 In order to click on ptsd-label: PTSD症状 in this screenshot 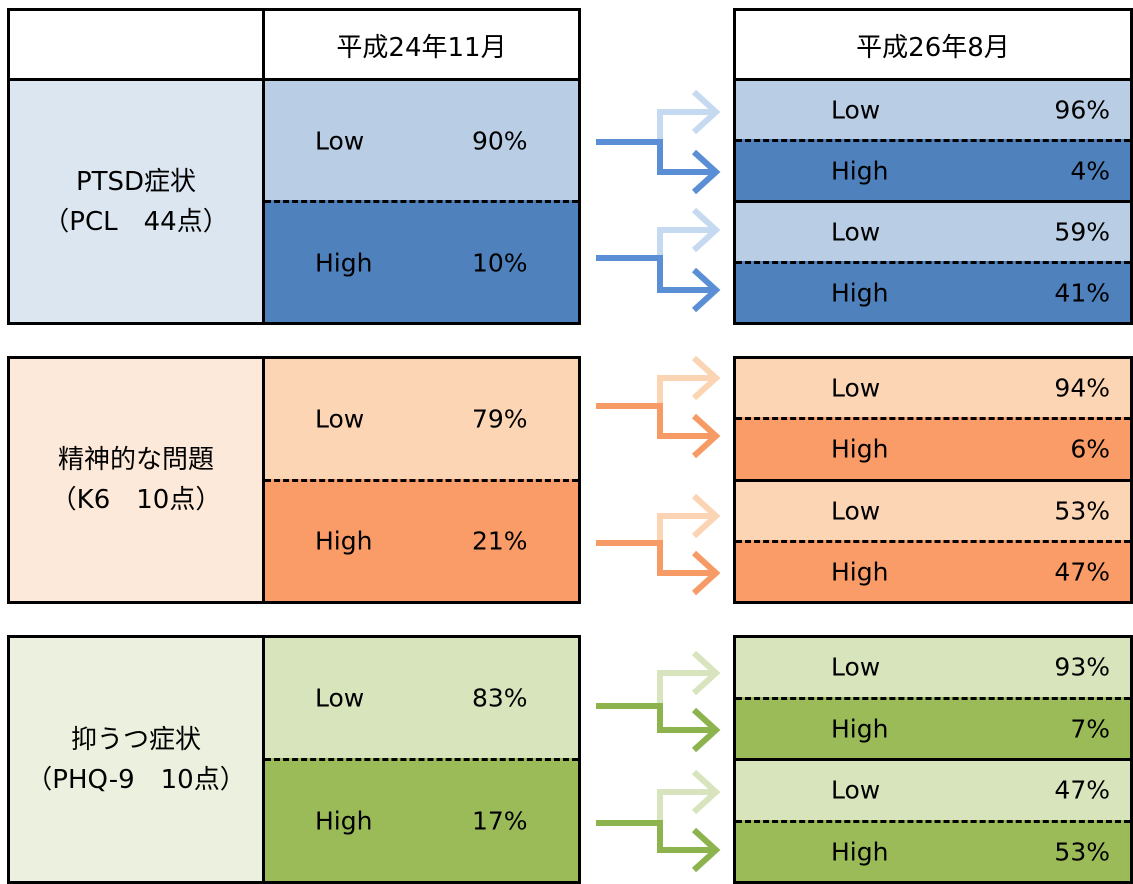, I will do `click(136, 181)`.